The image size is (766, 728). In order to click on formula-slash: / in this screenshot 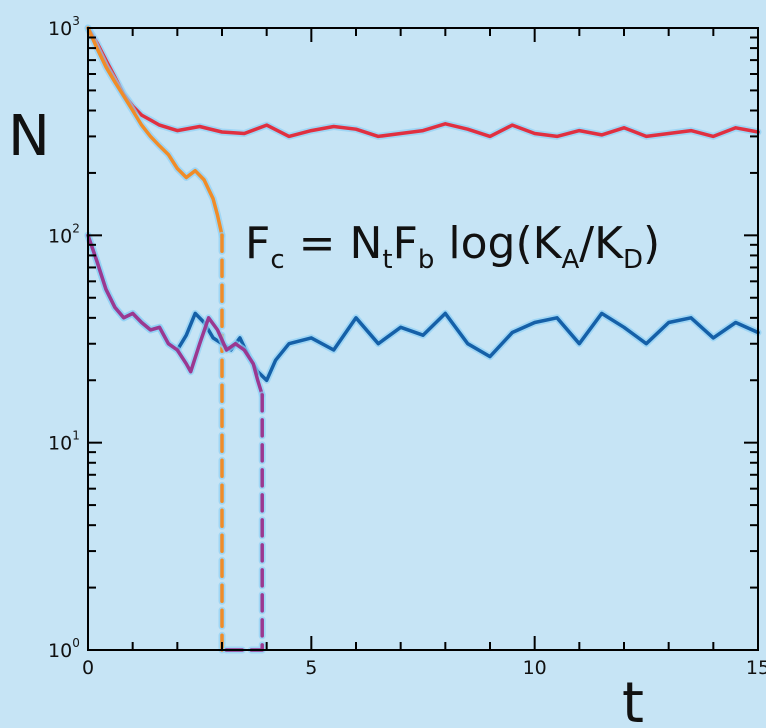, I will do `click(586, 243)`.